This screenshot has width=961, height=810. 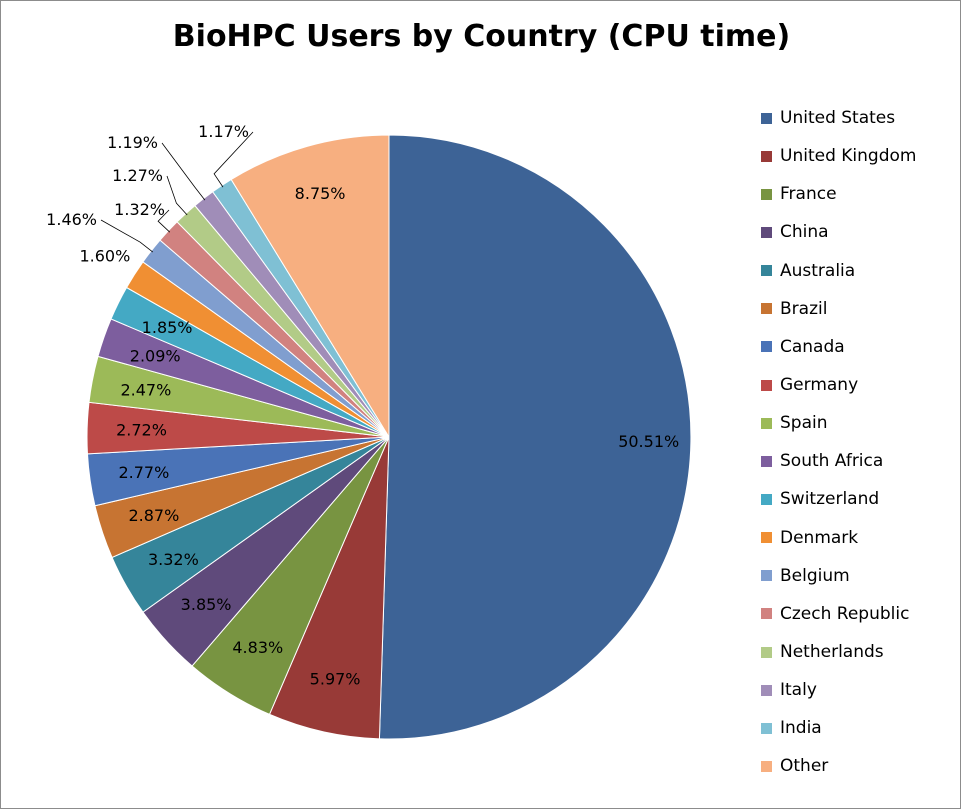 I want to click on legend-label: Australia, so click(x=818, y=270).